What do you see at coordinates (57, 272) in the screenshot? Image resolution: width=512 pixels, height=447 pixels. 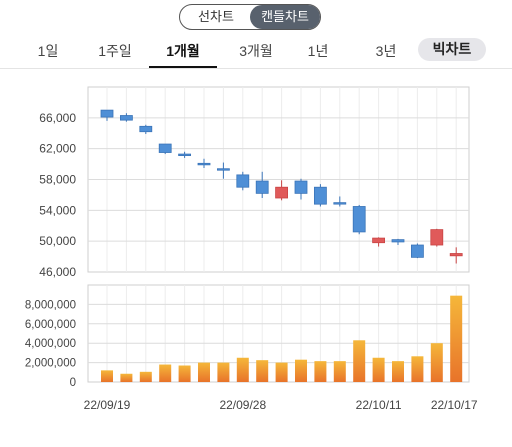 I see `price-tick-label: 46,000` at bounding box center [57, 272].